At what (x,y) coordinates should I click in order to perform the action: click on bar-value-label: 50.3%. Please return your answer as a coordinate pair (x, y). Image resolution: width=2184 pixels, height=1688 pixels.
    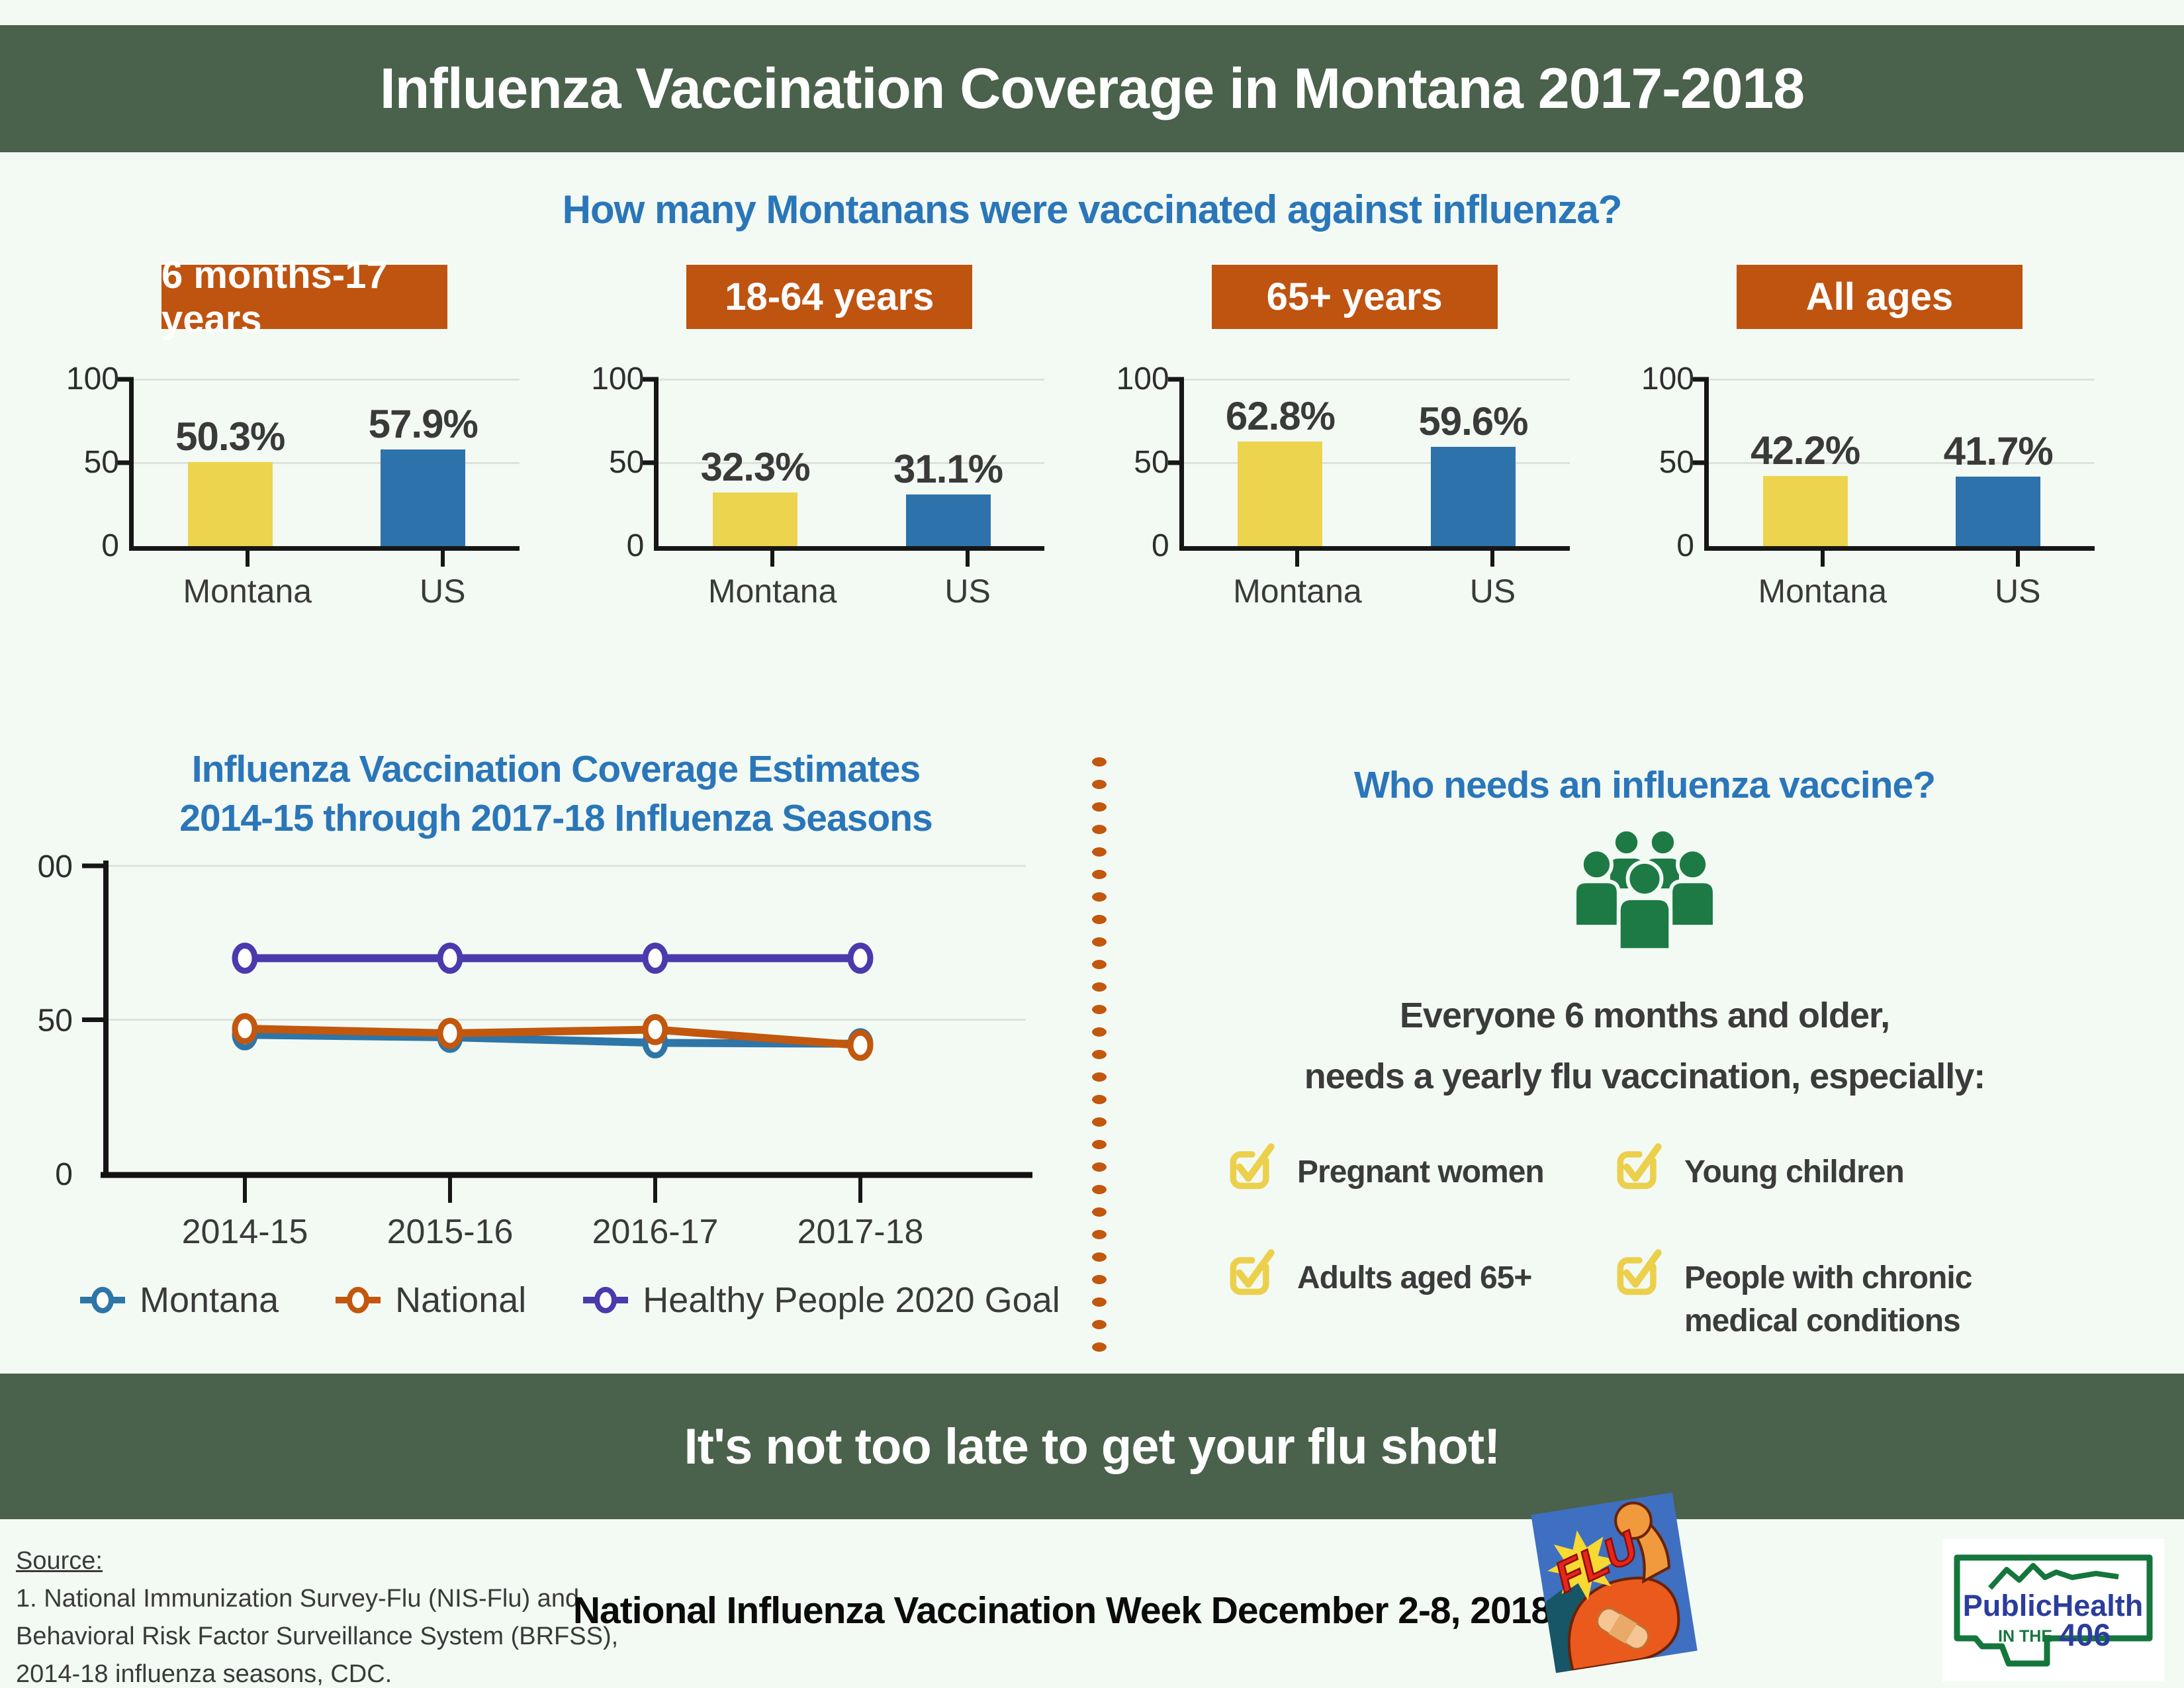
    Looking at the image, I should click on (230, 436).